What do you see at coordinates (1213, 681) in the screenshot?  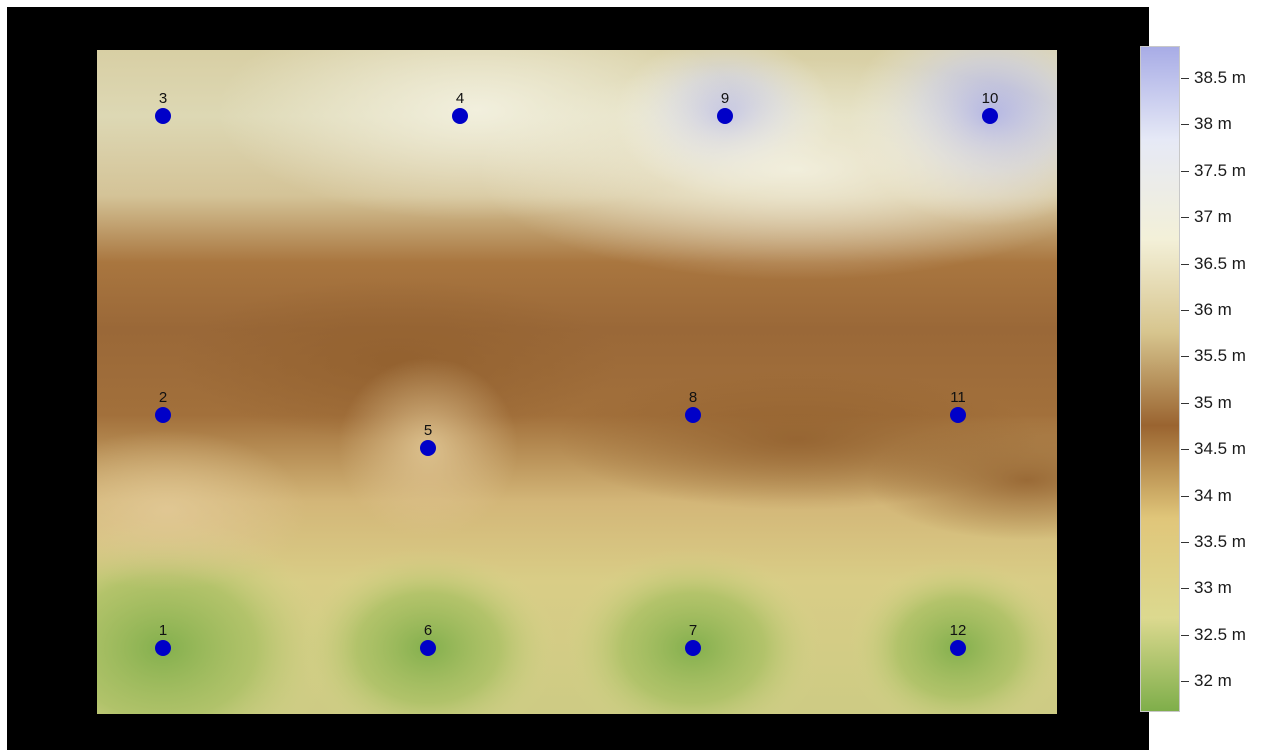 I see `tick-label: 32 m` at bounding box center [1213, 681].